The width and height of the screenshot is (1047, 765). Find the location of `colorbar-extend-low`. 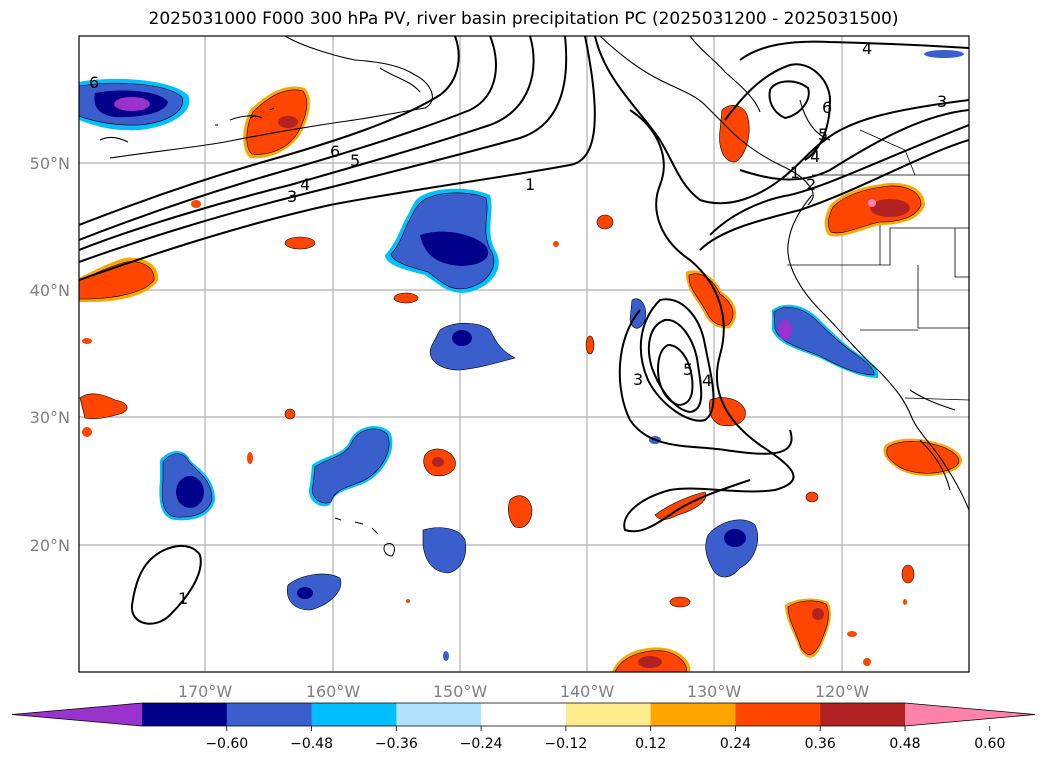

colorbar-extend-low is located at coordinates (77, 714).